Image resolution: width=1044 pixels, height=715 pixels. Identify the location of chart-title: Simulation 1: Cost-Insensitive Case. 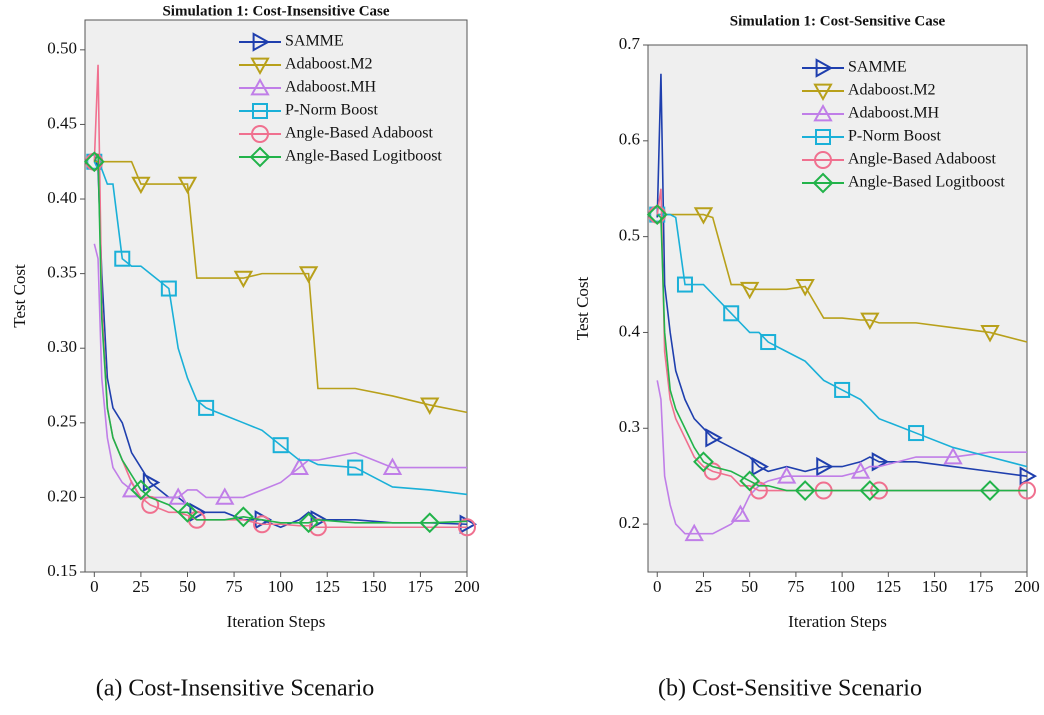
(275, 11).